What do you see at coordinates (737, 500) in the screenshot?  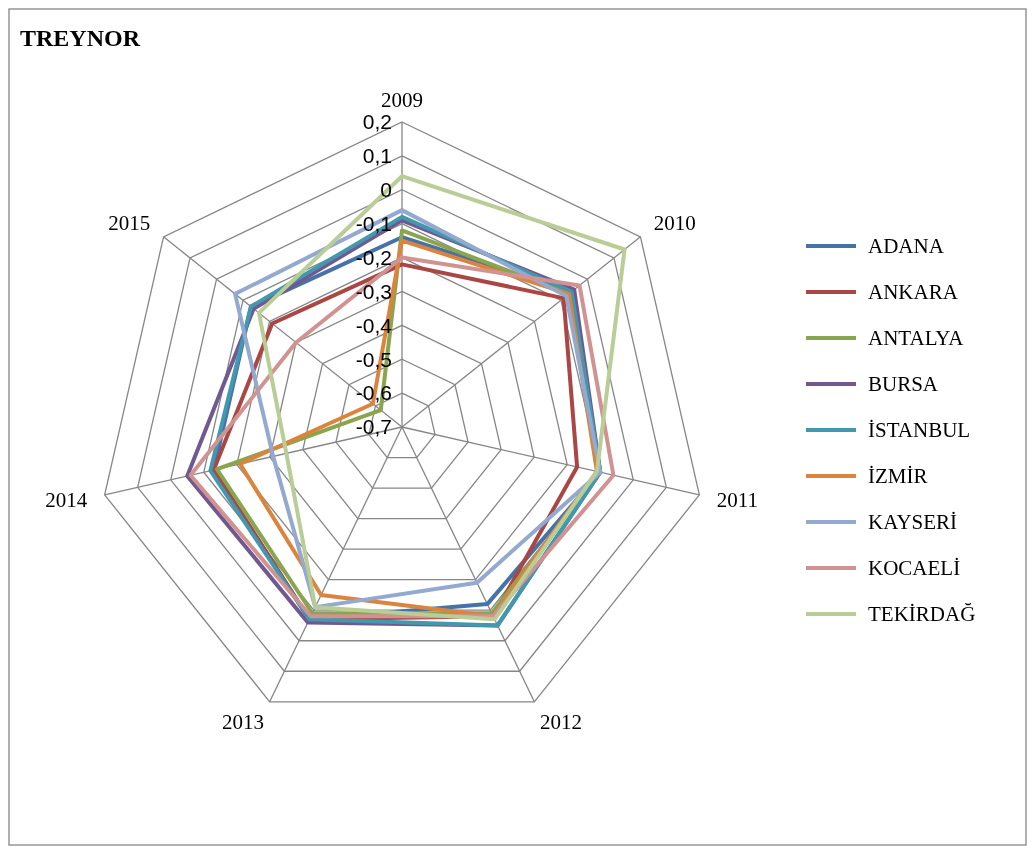 I see `spoke-label: 2011` at bounding box center [737, 500].